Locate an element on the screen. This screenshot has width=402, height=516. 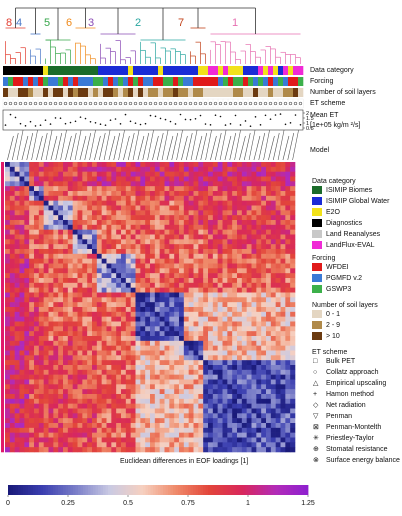
soil-layers-cell is located at coordinates (266, 92).